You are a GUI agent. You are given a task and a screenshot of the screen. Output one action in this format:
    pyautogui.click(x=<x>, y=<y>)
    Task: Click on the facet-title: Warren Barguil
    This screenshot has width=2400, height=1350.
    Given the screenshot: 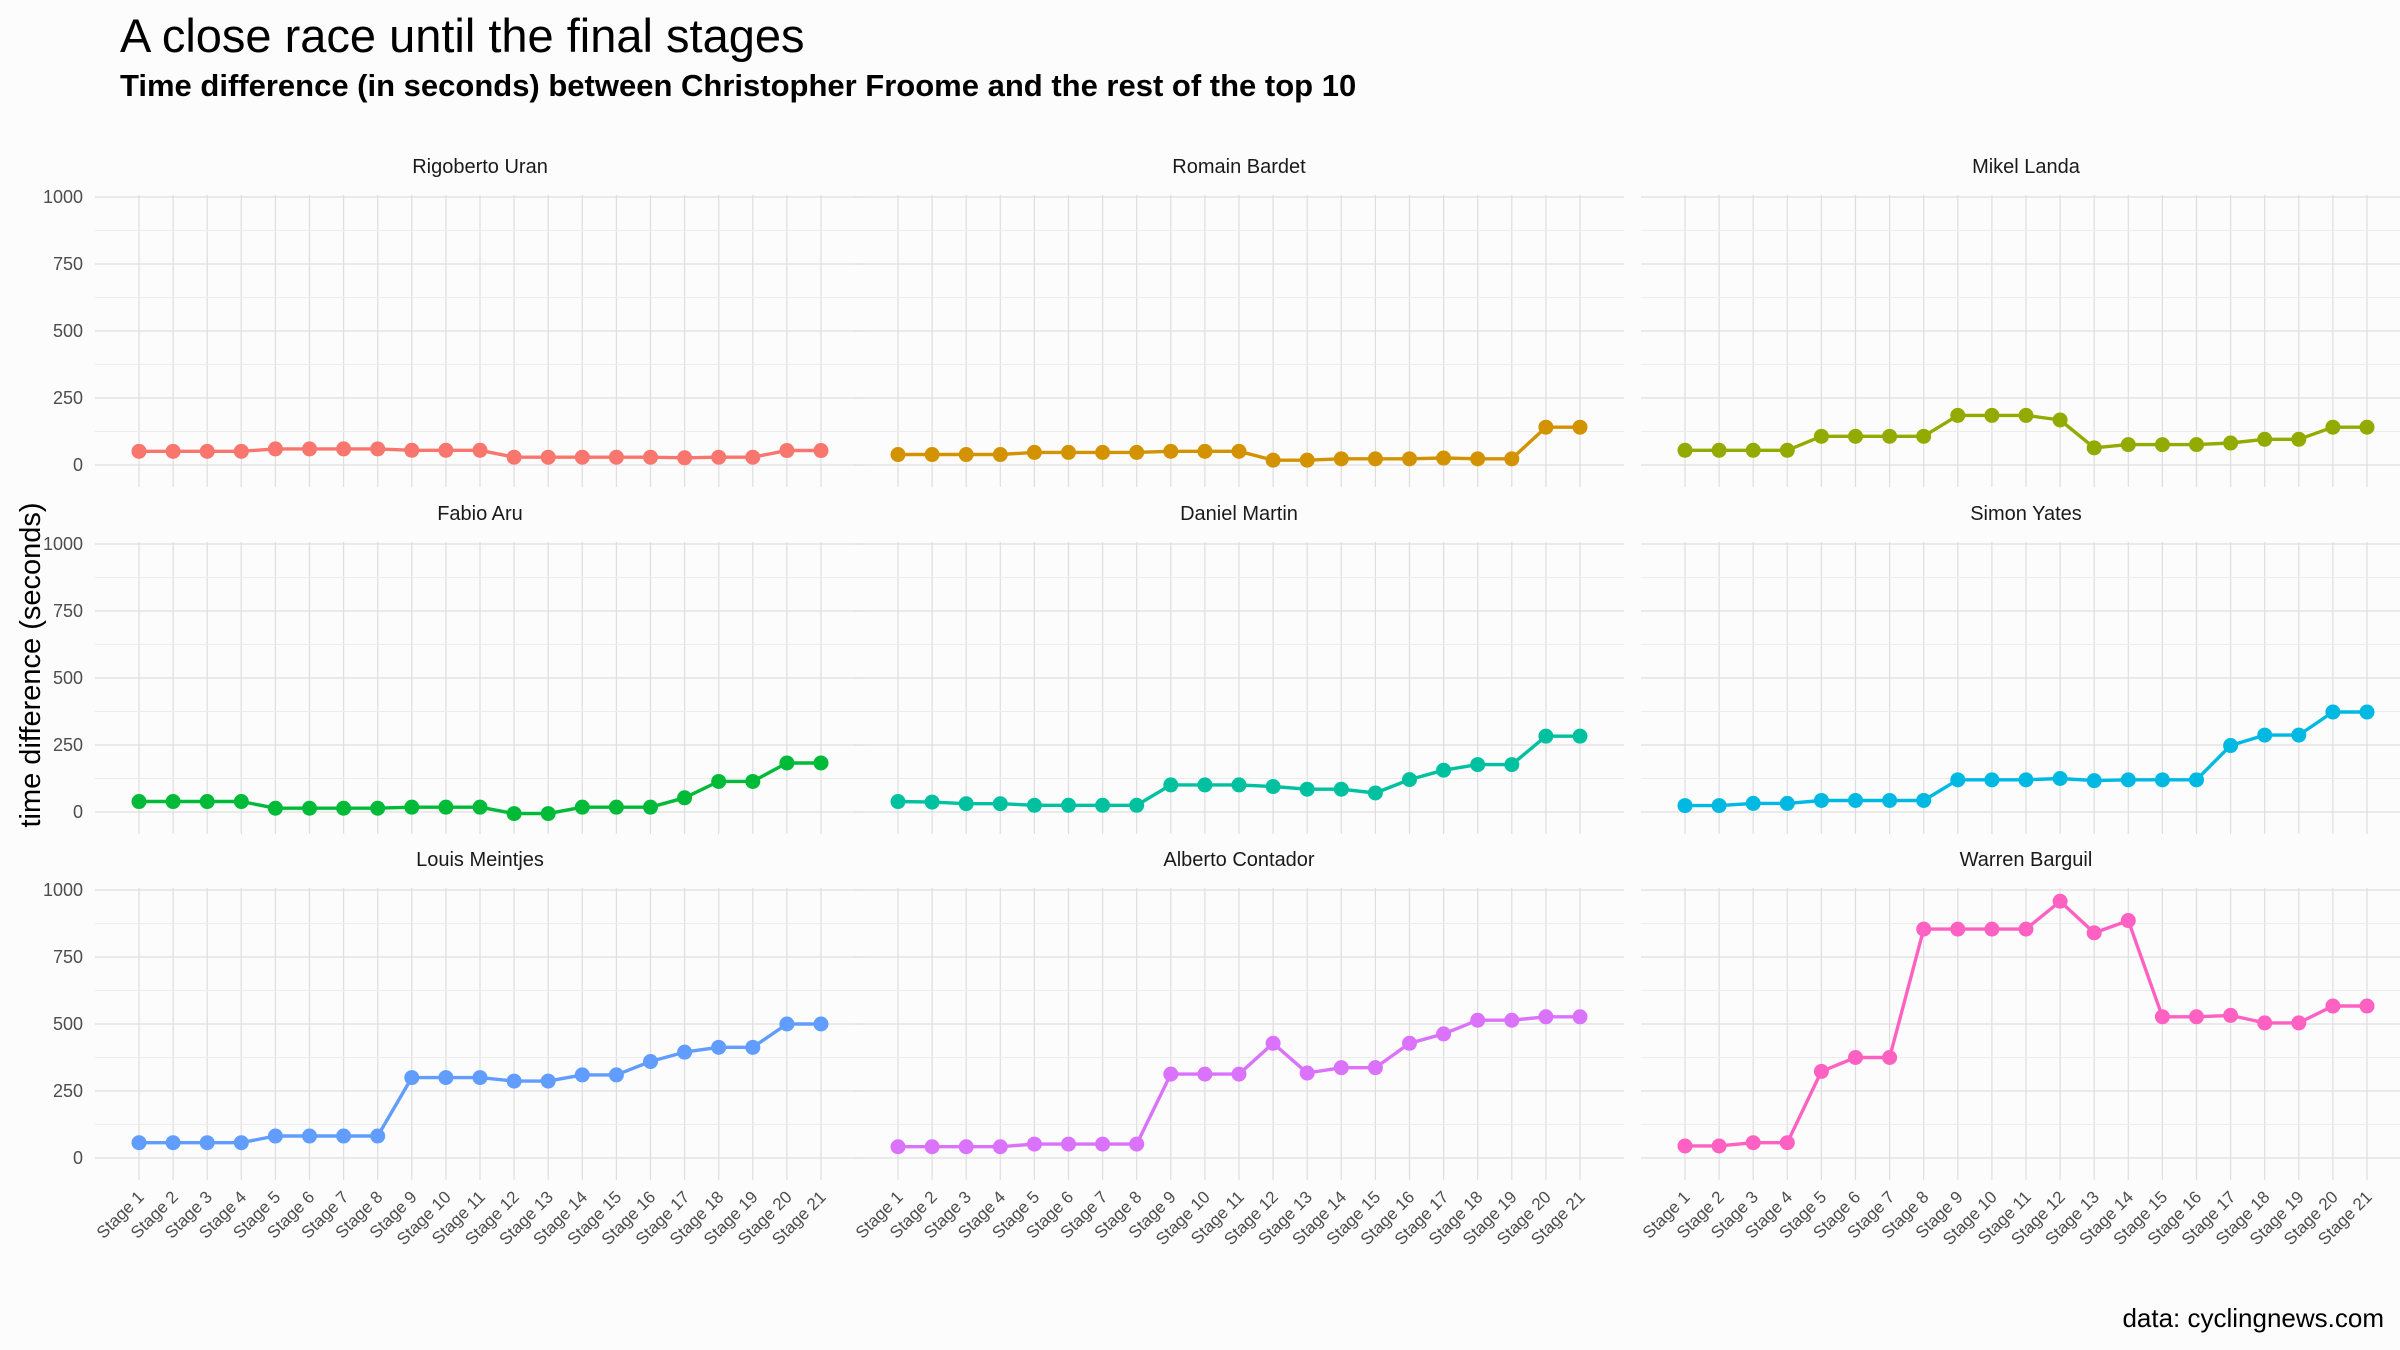 What is the action you would take?
    pyautogui.click(x=2026, y=860)
    